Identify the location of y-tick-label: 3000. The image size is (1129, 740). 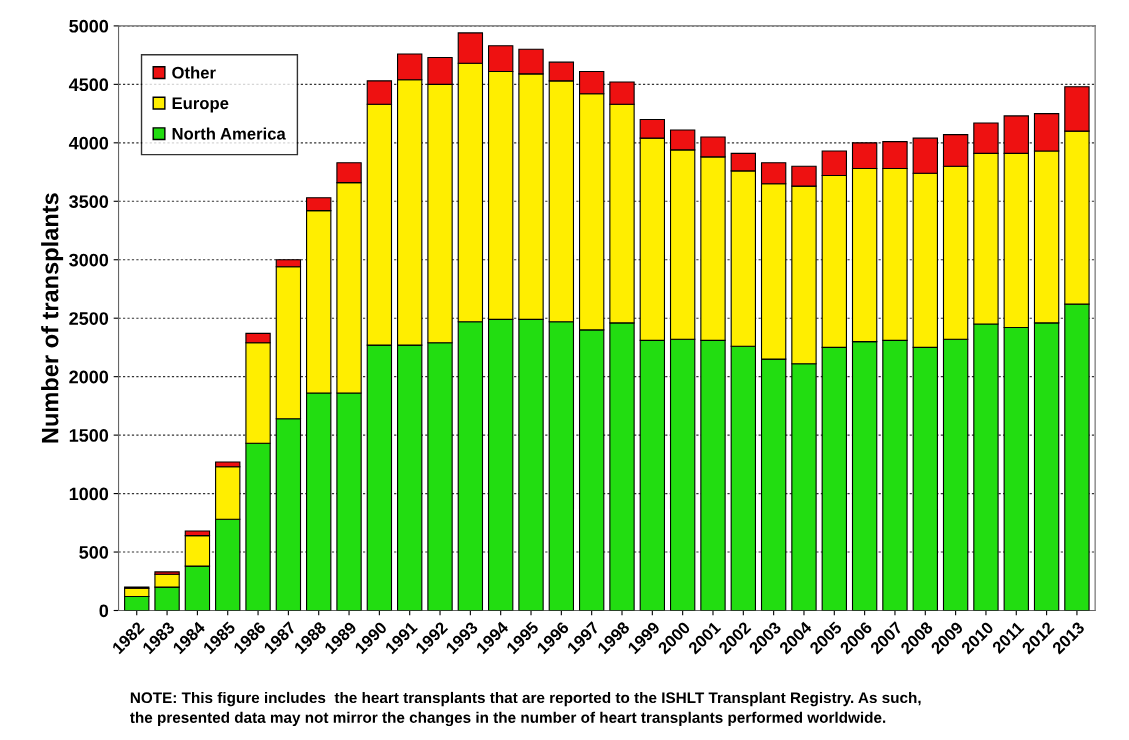
(89, 260).